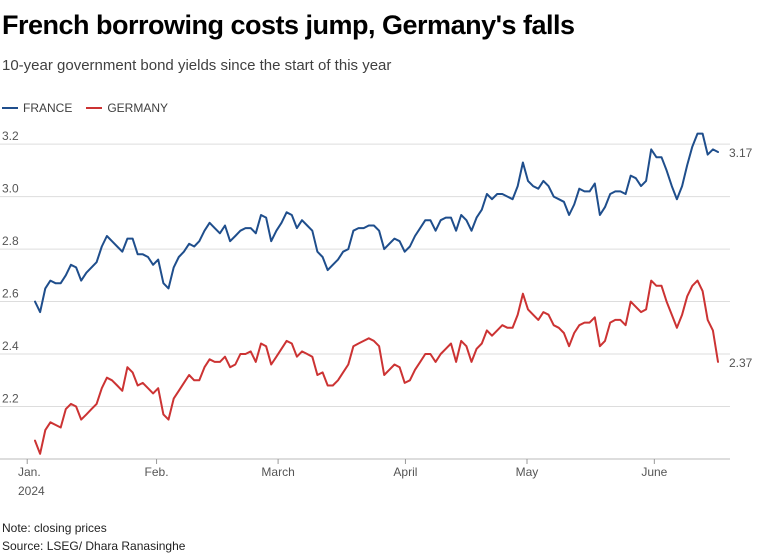 The image size is (765, 557). I want to click on x-tick-label: June, so click(654, 472).